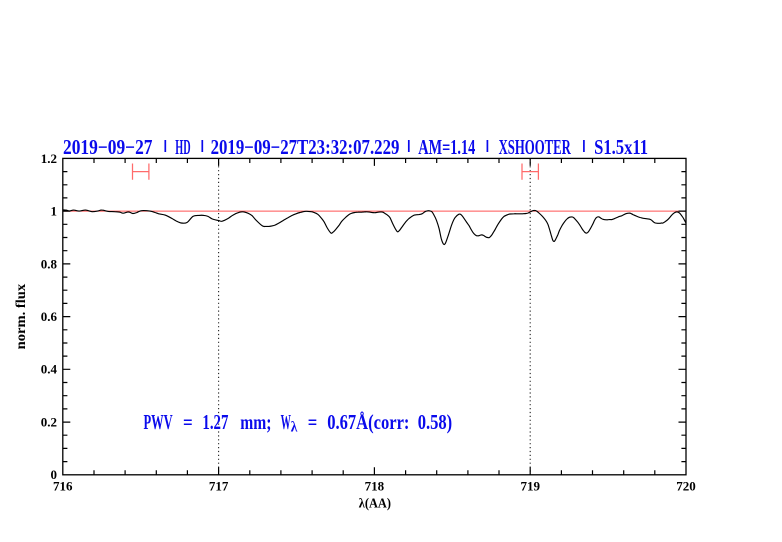 This screenshot has width=782, height=542. I want to click on svg-text: 1.27, so click(215, 422).